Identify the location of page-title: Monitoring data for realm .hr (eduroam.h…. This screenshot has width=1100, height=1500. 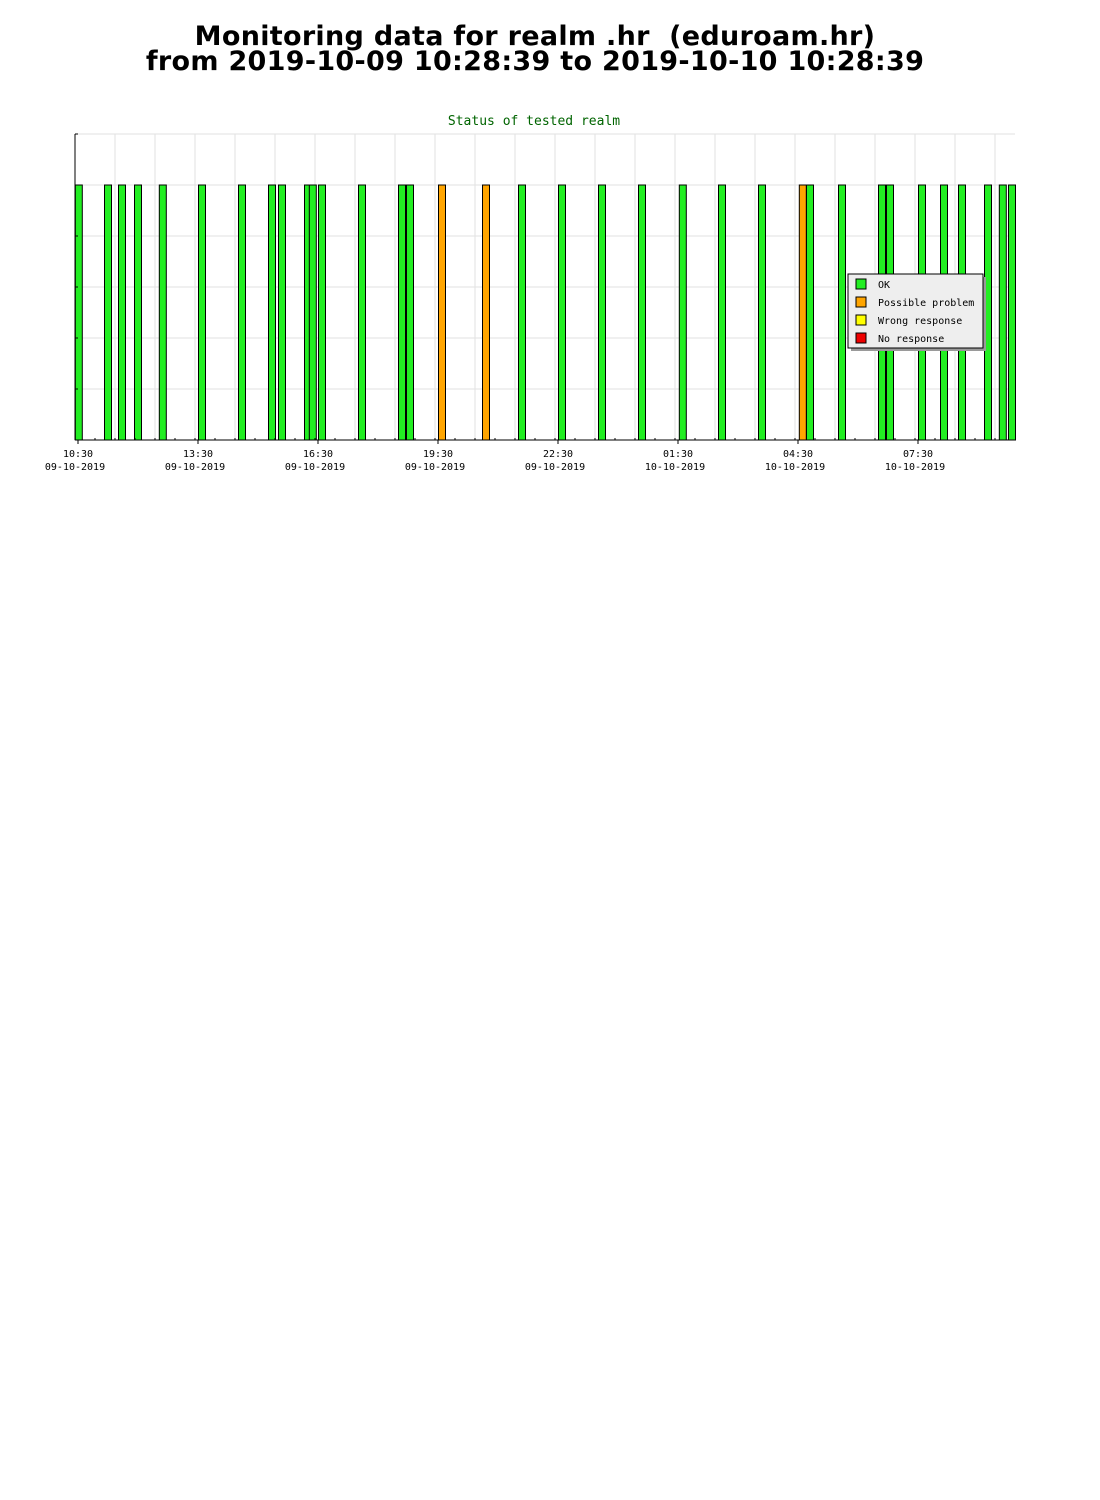
(535, 49).